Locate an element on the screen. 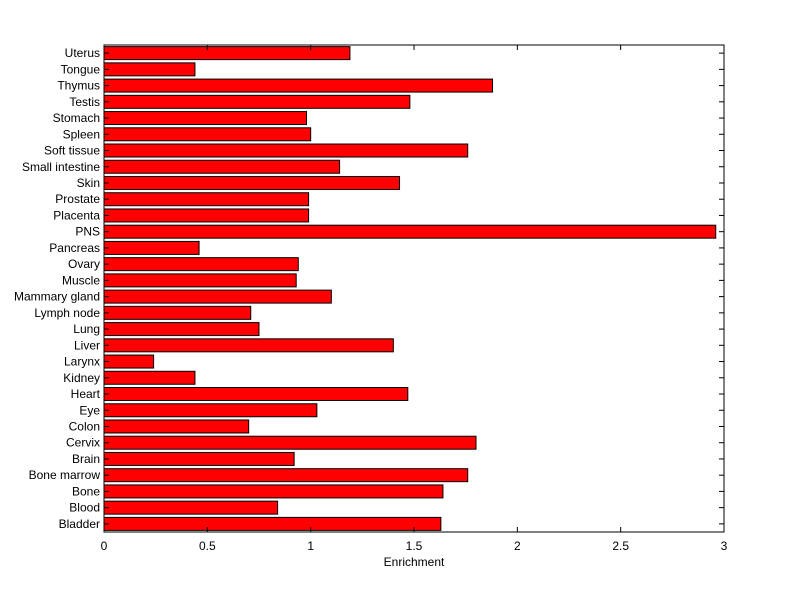 The image size is (800, 599). y-tick-label: Spleen is located at coordinates (81, 134).